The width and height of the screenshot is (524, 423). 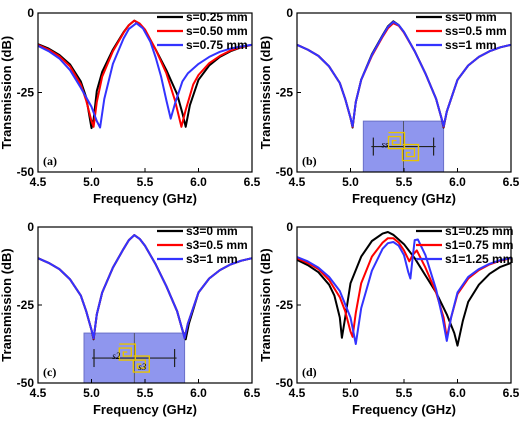 I want to click on legend-entry: s=0.25 mm, so click(x=217, y=17).